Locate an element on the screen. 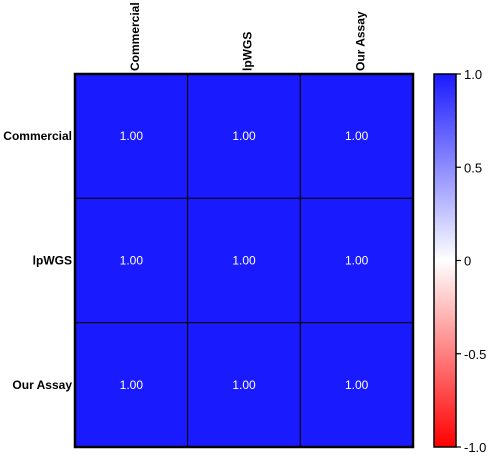 The width and height of the screenshot is (489, 459). colorbar: 1.0 0.5 0 -0.5 -1.0 is located at coordinates (459, 261).